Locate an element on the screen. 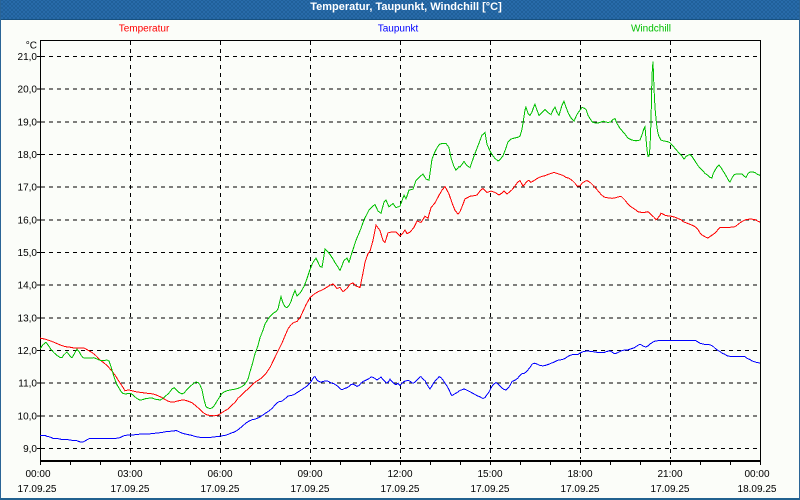 The image size is (800, 500). svg-text: 18.09.25 is located at coordinates (757, 489).